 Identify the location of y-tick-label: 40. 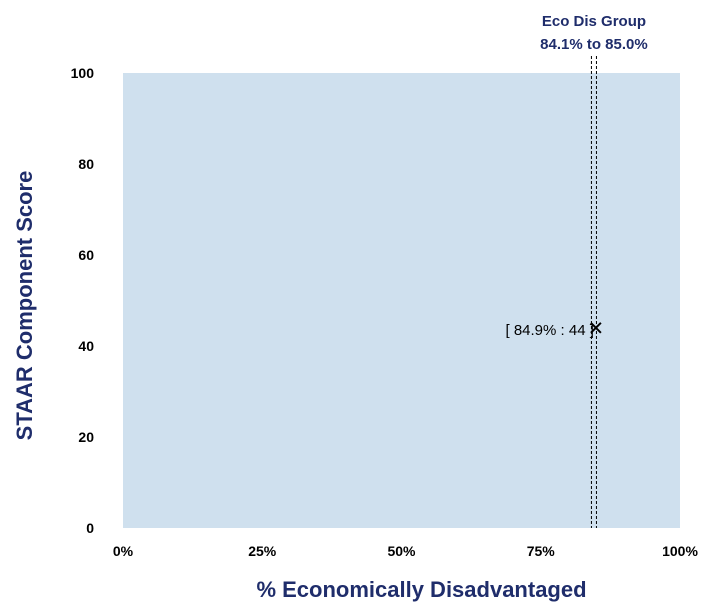
(86, 346).